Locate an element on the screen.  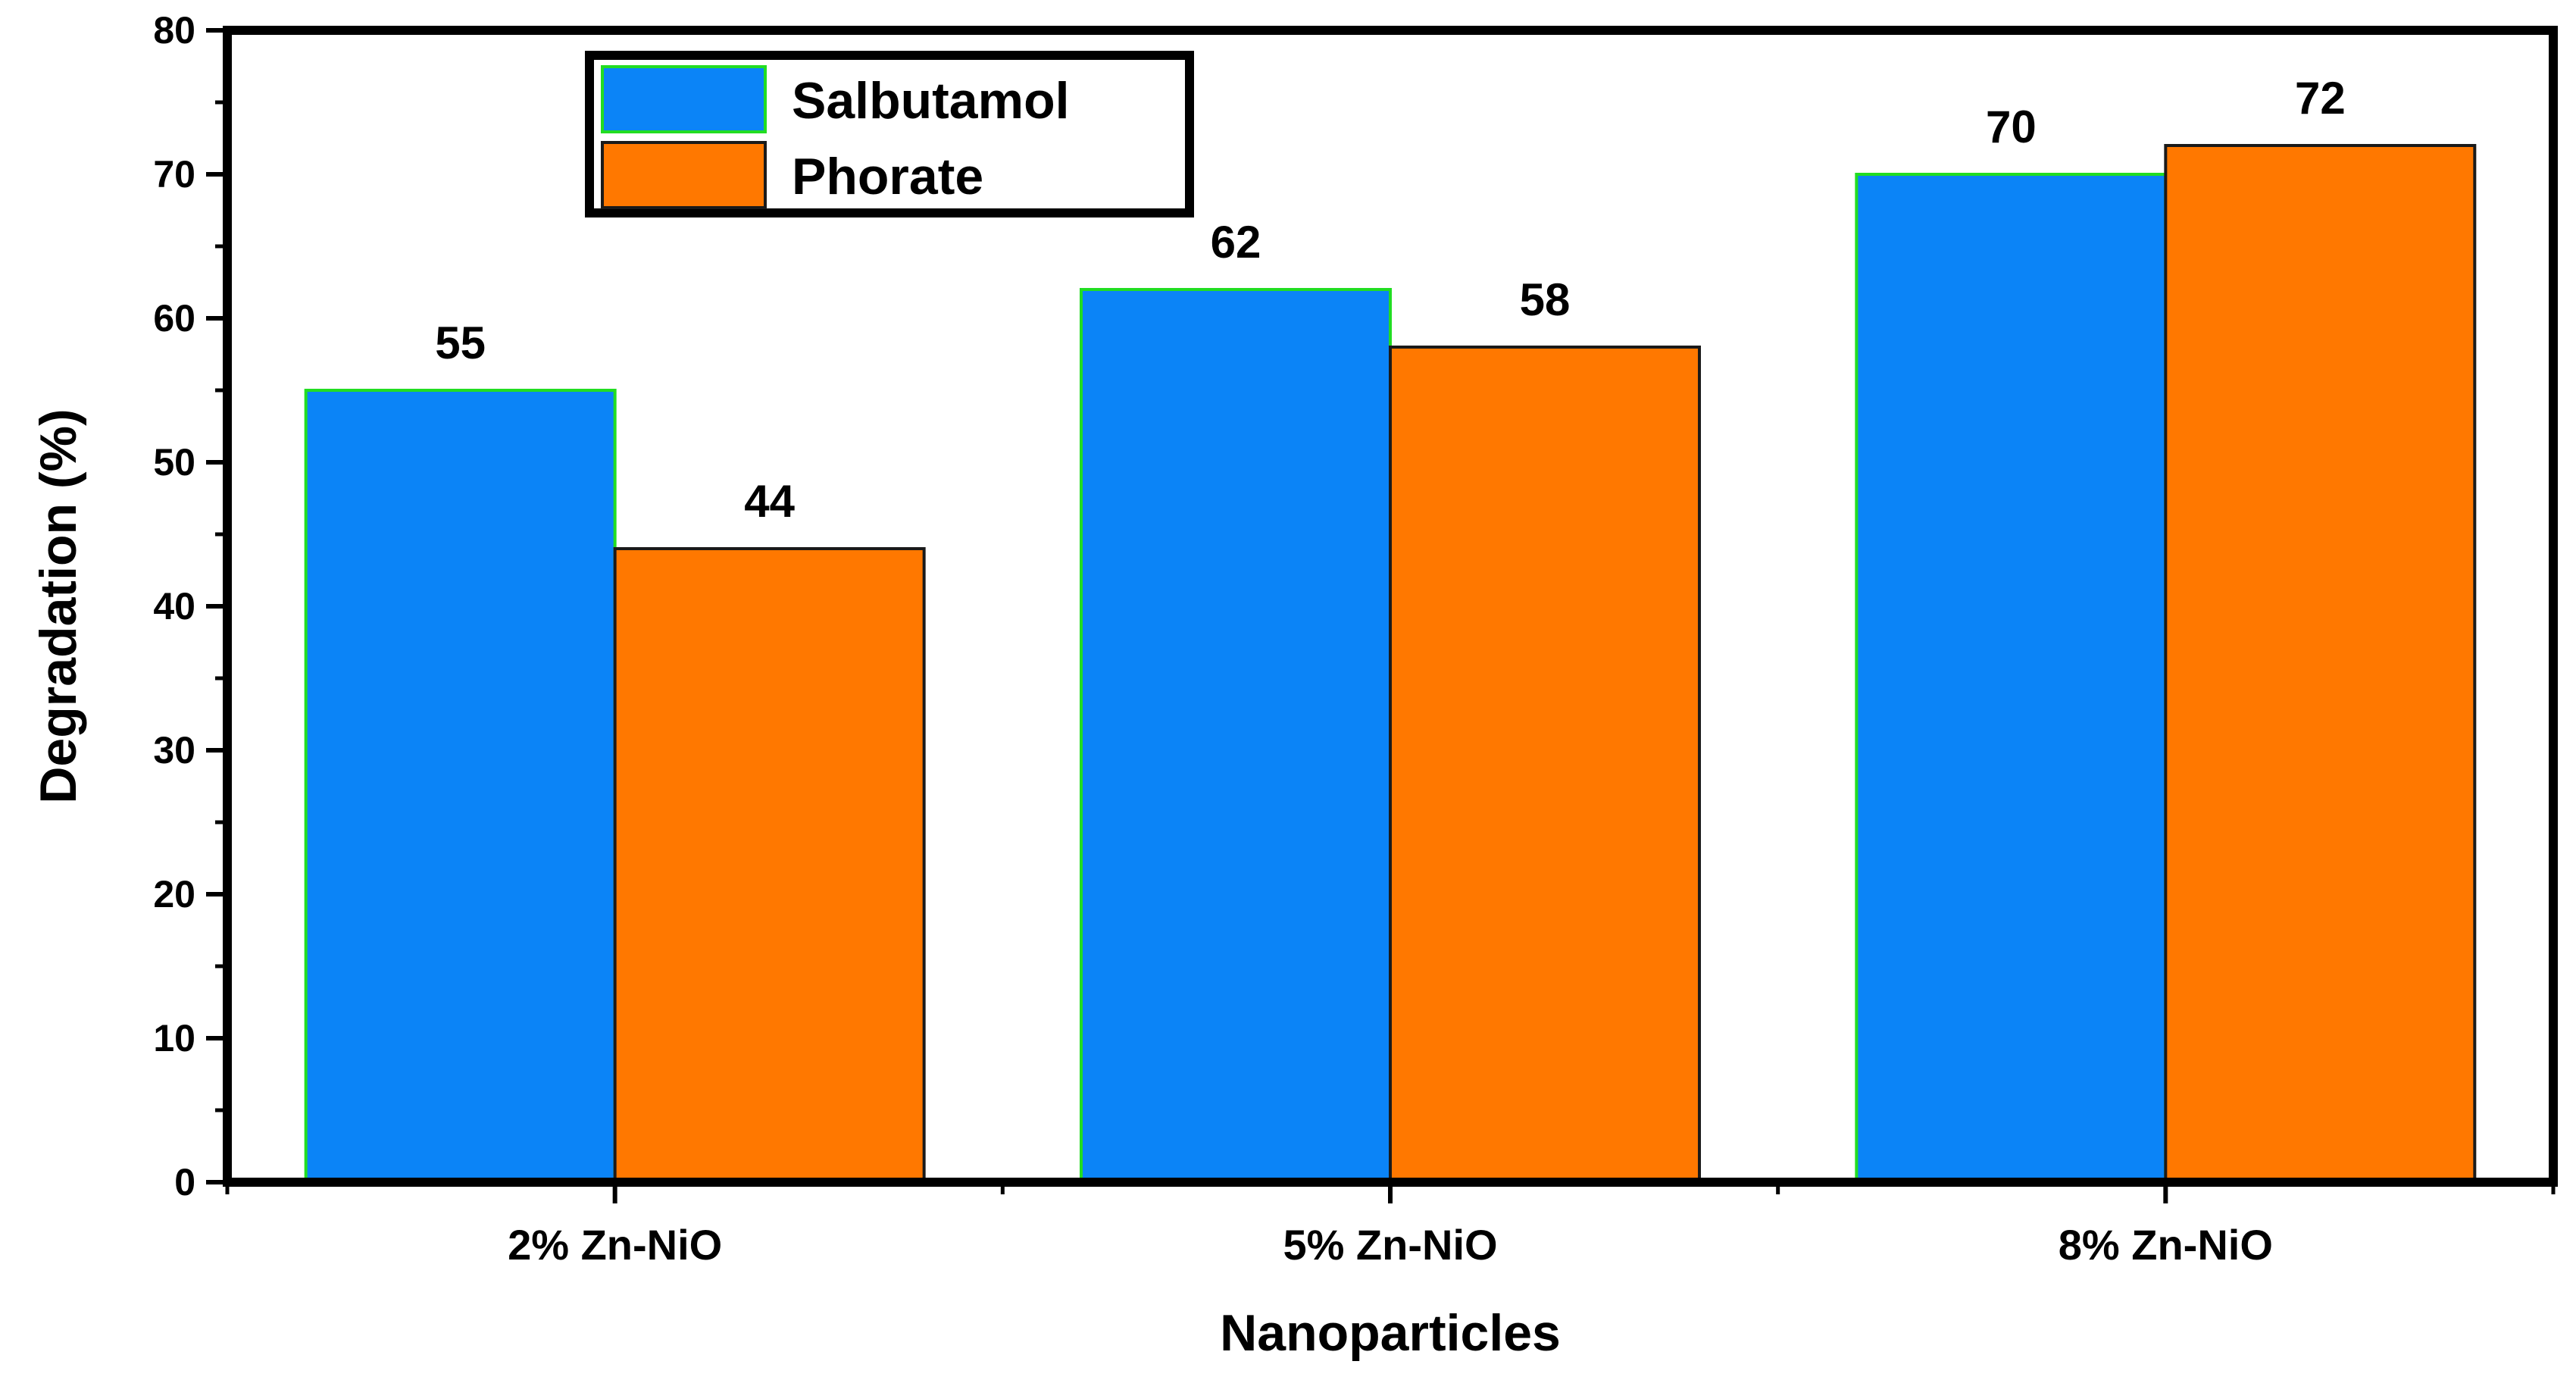
data-label-salbutamol-8-zn-nio: 70 is located at coordinates (2011, 127).